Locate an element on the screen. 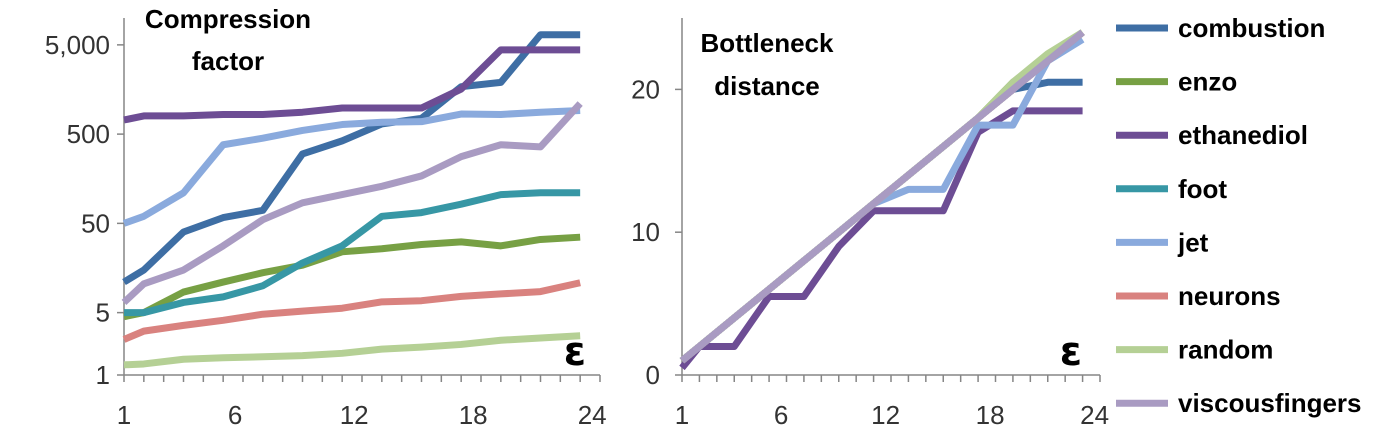 This screenshot has width=1384, height=435. left-series-line-enzo is located at coordinates (352, 277).